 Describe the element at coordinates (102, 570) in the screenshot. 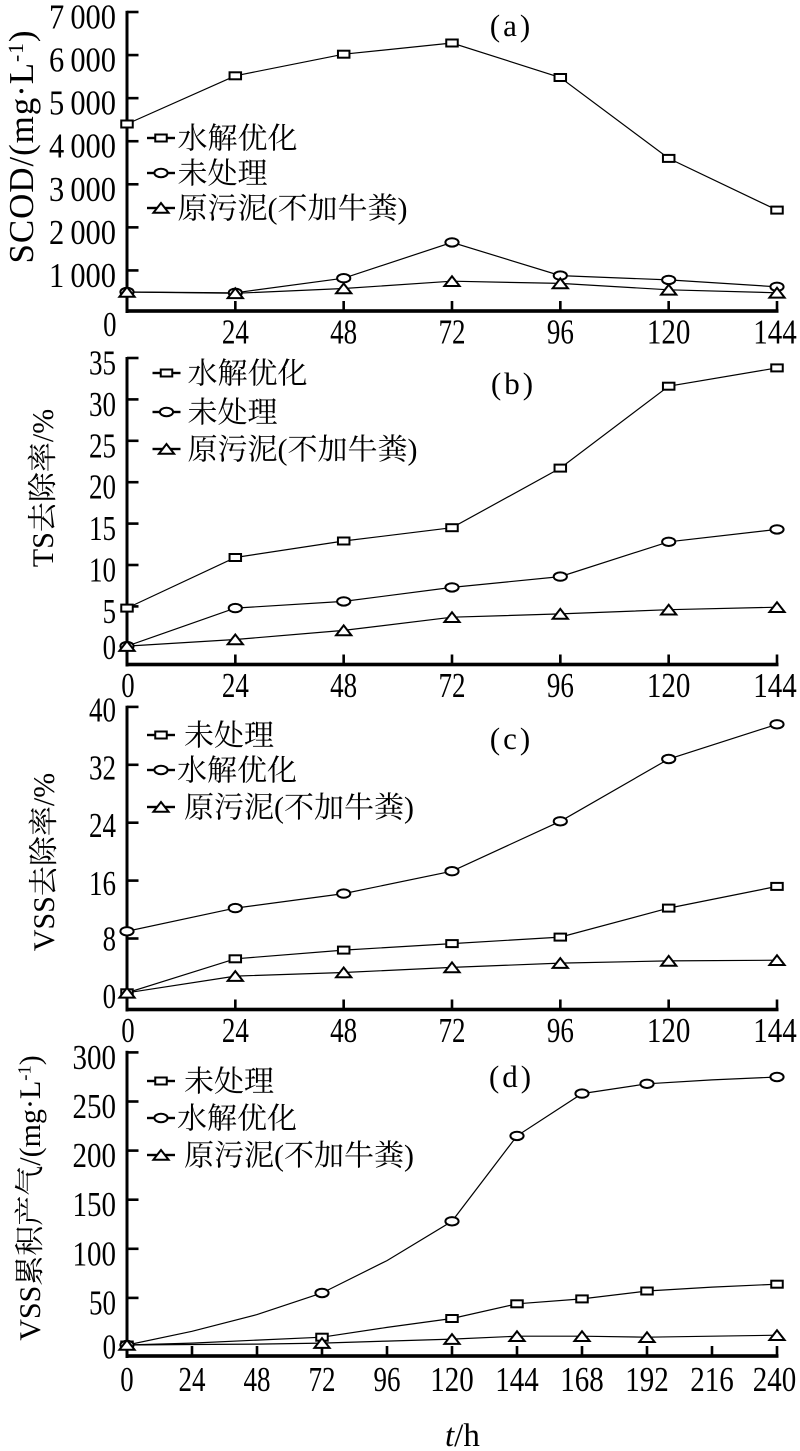

I see `svg-text: 10` at that location.